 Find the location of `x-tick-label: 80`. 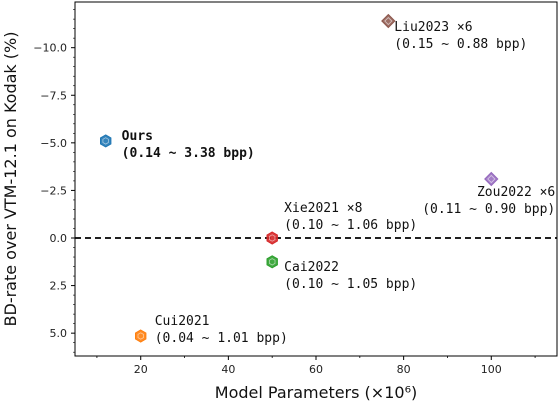

x-tick-label: 80 is located at coordinates (404, 369).